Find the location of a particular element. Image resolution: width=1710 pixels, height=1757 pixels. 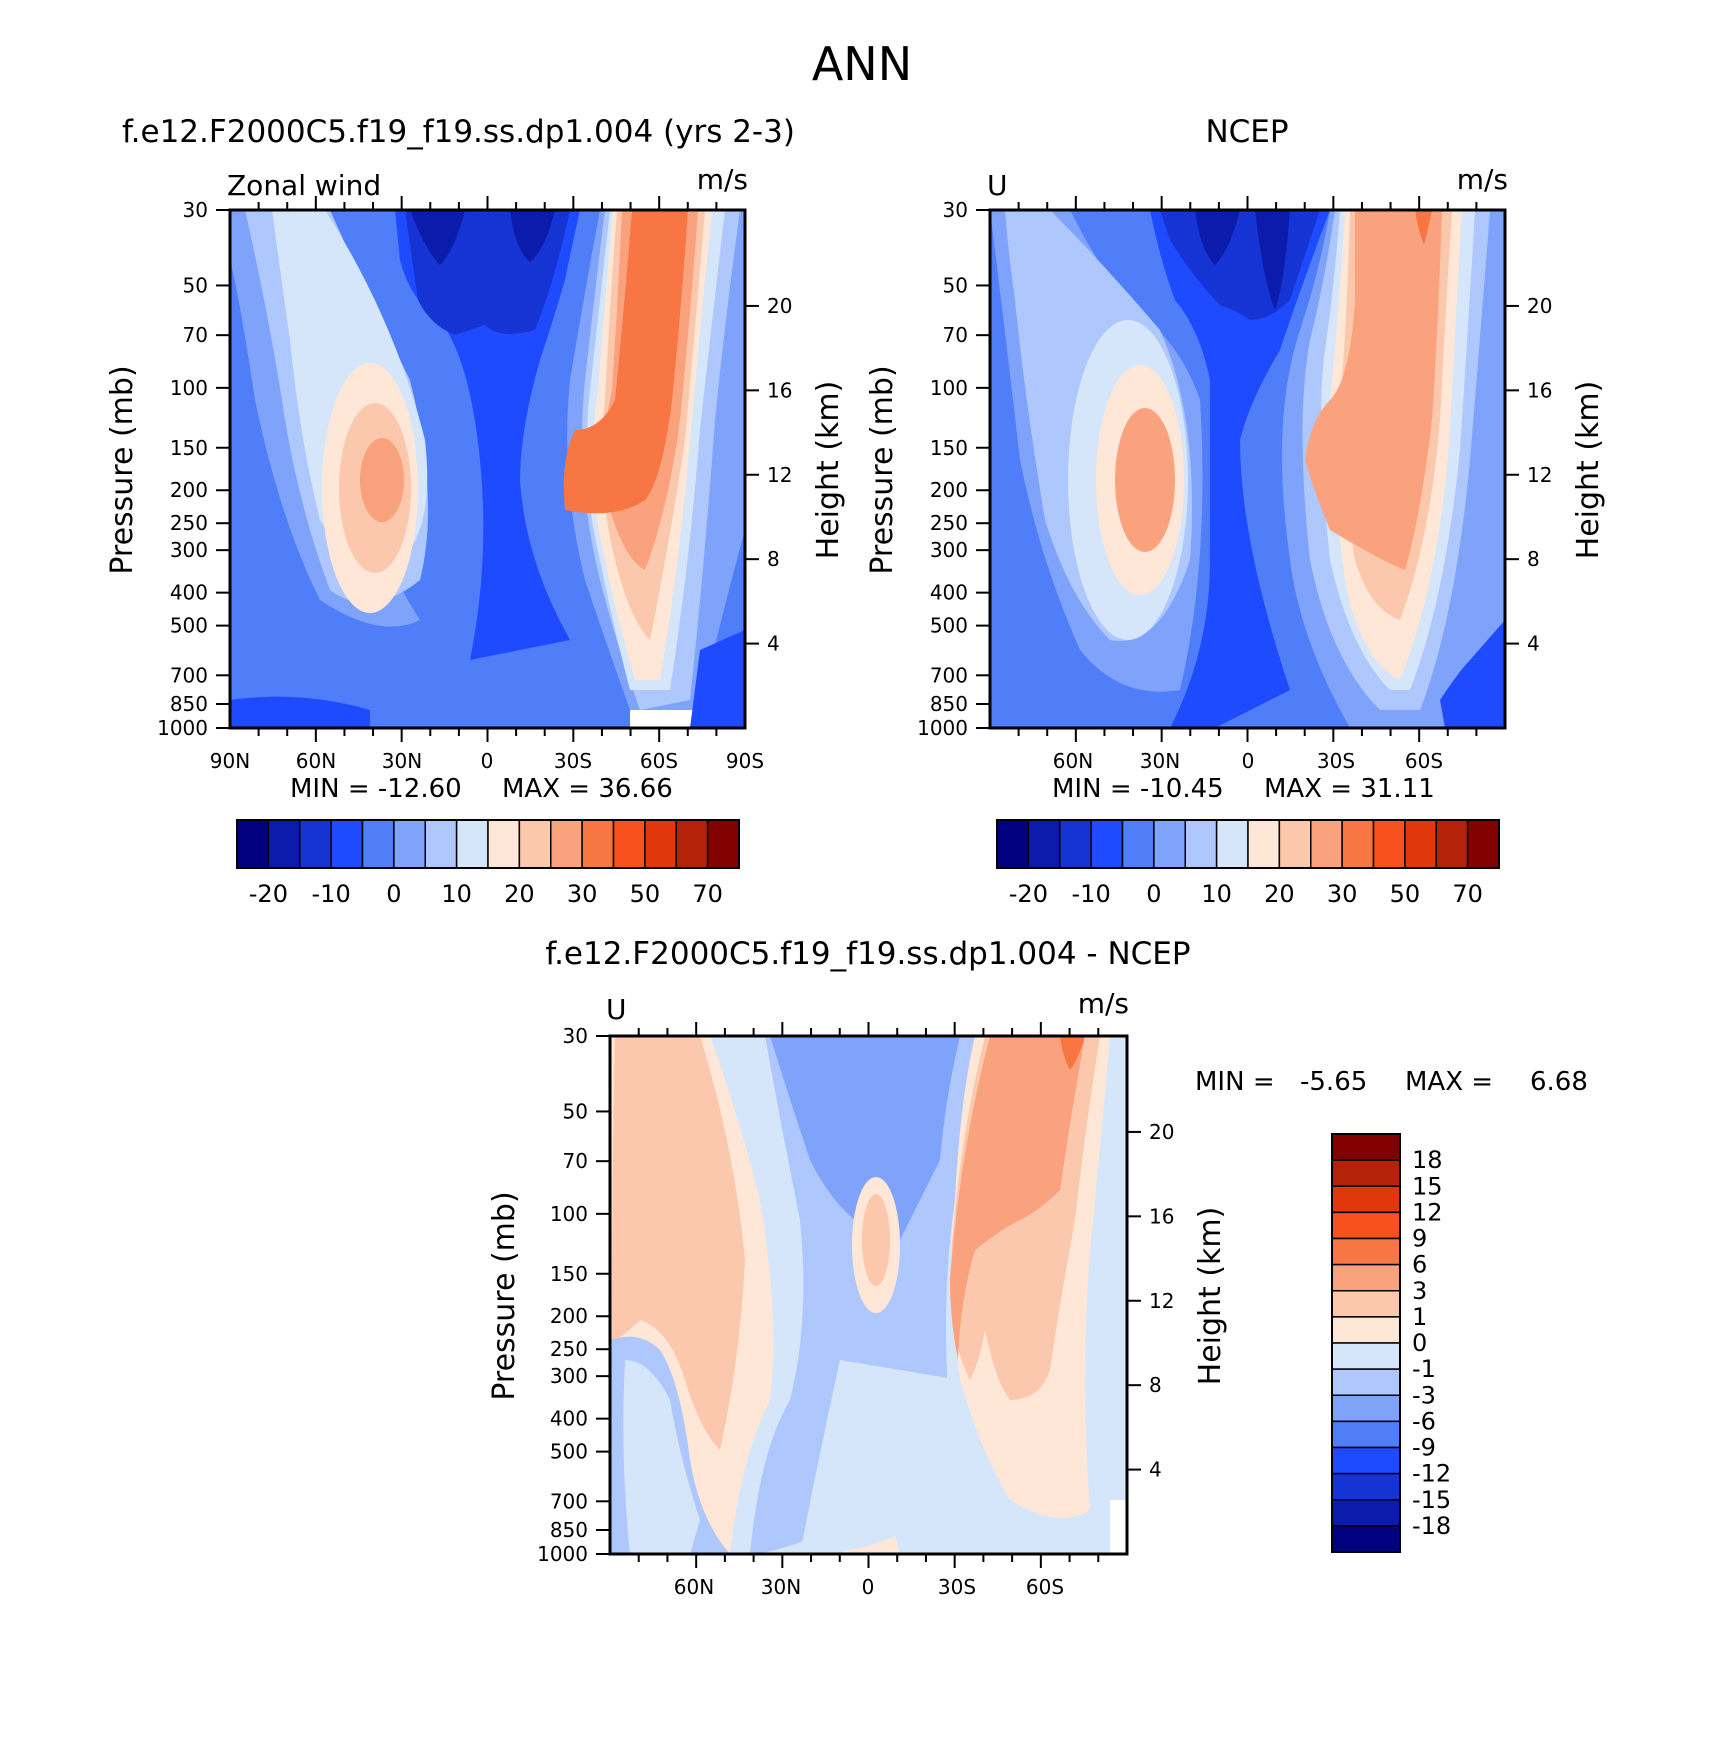

colorbar-label: 3 is located at coordinates (1419, 1291).